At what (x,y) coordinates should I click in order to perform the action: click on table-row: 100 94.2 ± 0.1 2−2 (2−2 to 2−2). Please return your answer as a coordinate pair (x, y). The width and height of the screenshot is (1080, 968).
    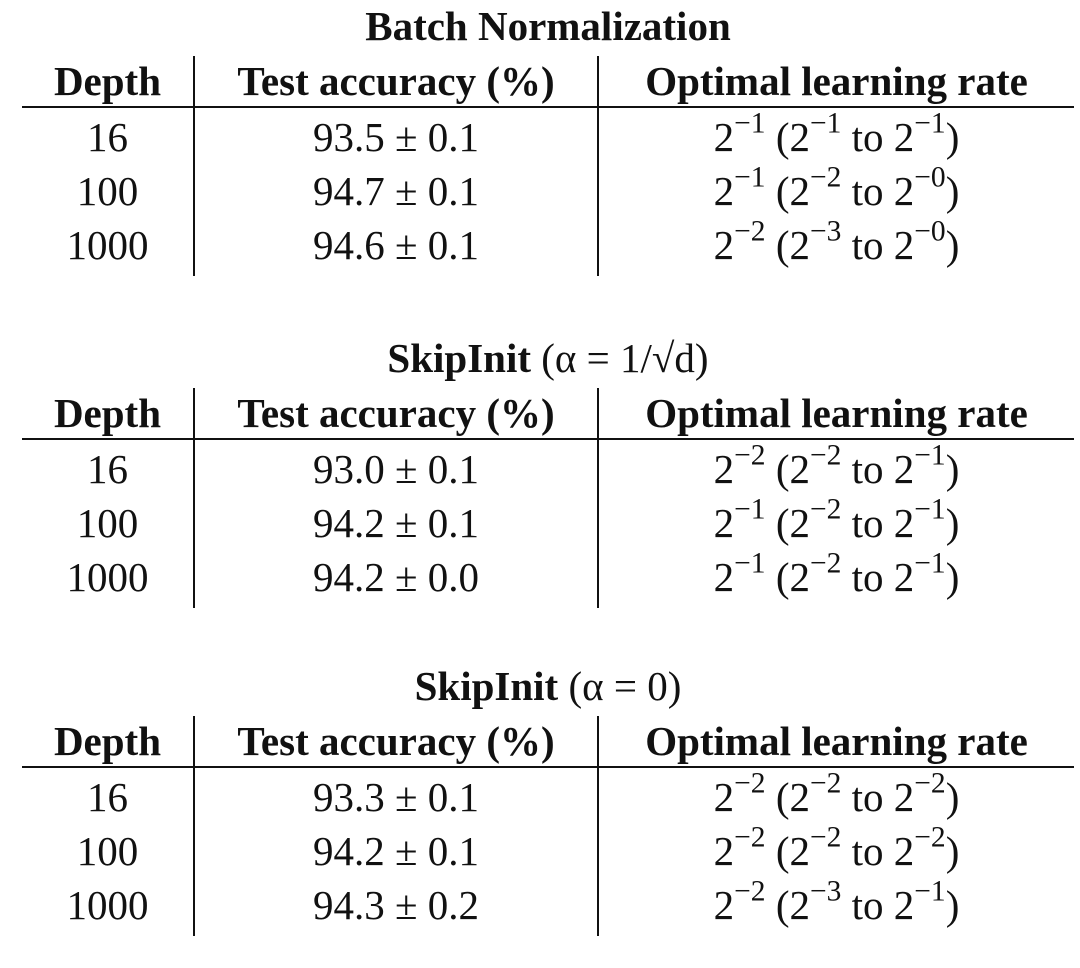
    Looking at the image, I should click on (548, 849).